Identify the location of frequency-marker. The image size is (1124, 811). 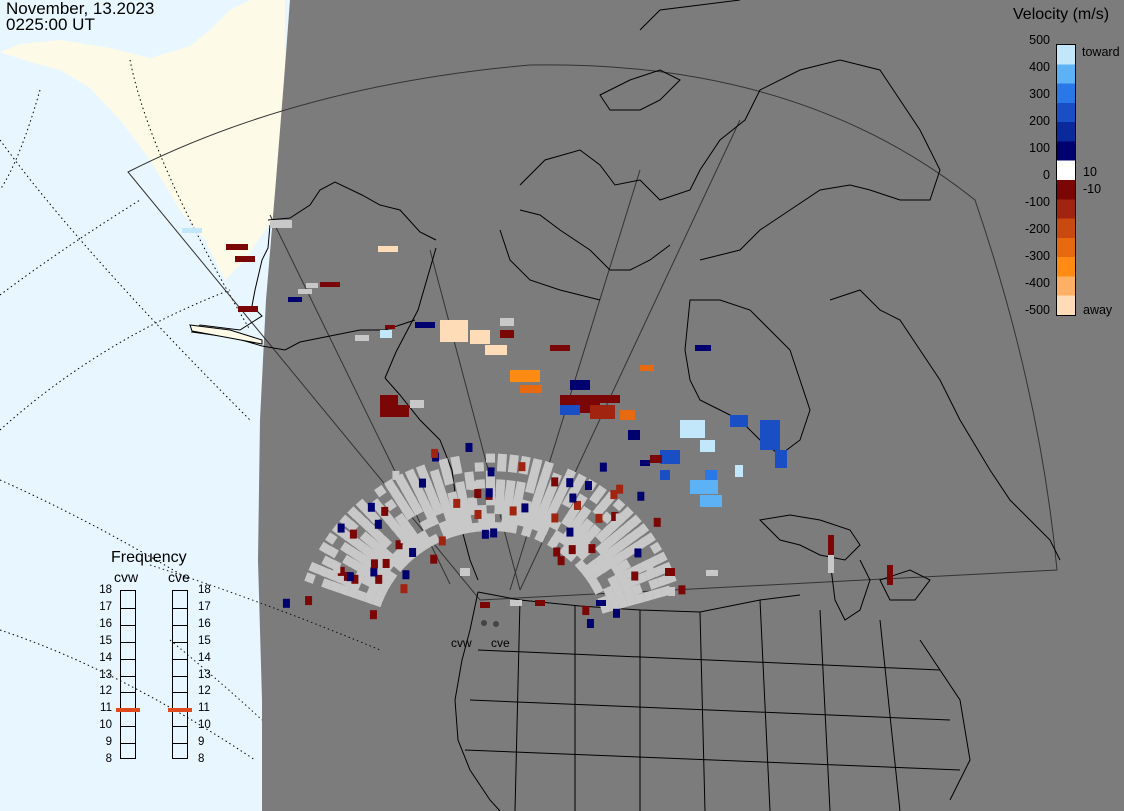
(128, 709).